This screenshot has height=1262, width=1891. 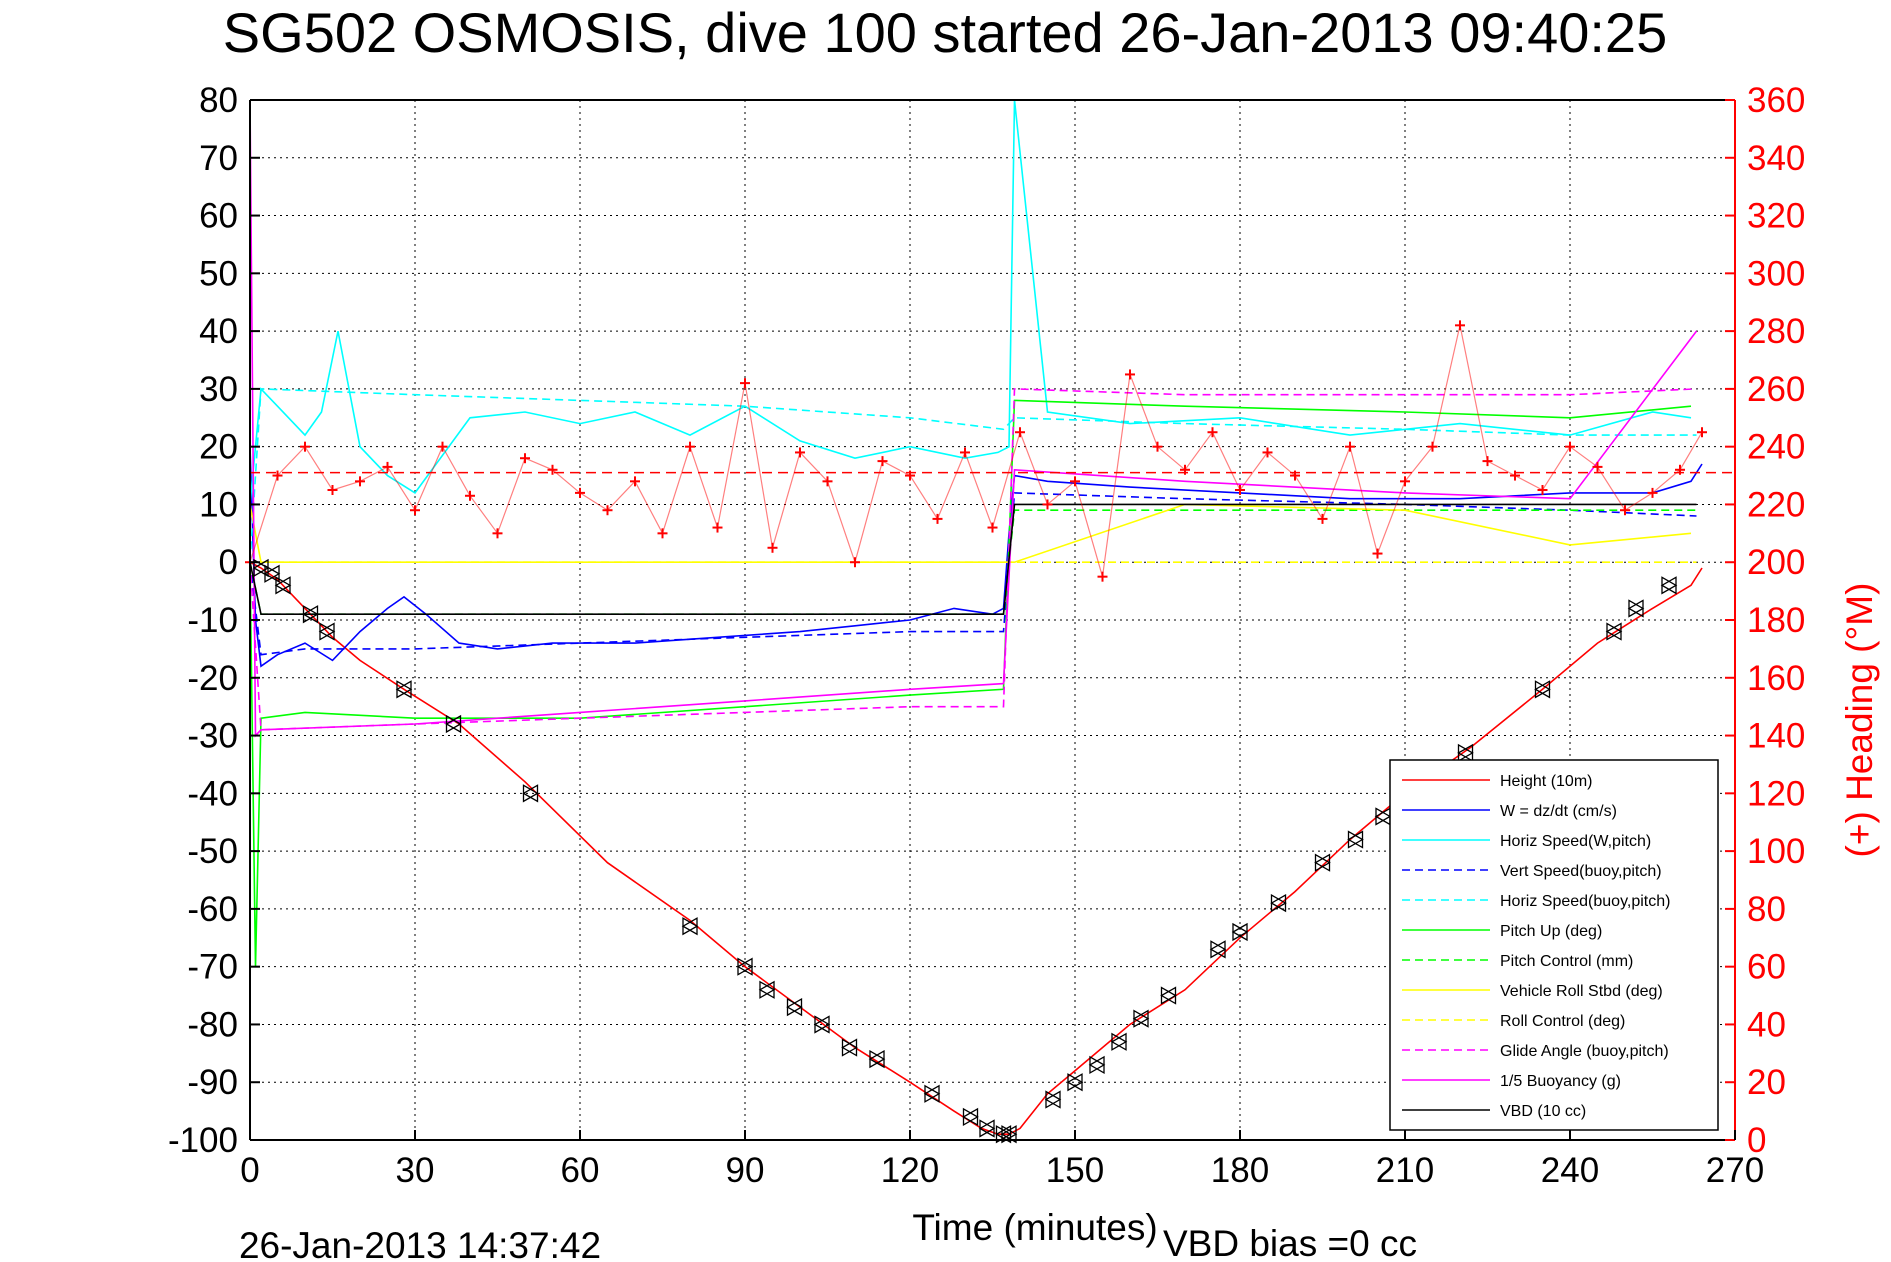 What do you see at coordinates (415, 1170) in the screenshot?
I see `x-tick-label: 30` at bounding box center [415, 1170].